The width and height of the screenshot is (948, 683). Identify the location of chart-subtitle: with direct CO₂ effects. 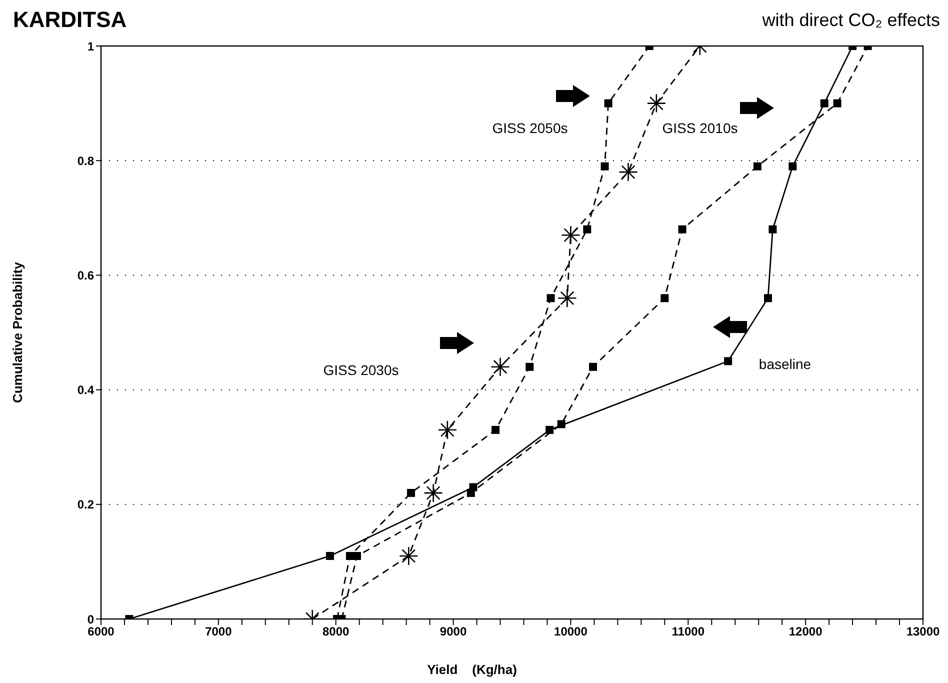
(850, 20).